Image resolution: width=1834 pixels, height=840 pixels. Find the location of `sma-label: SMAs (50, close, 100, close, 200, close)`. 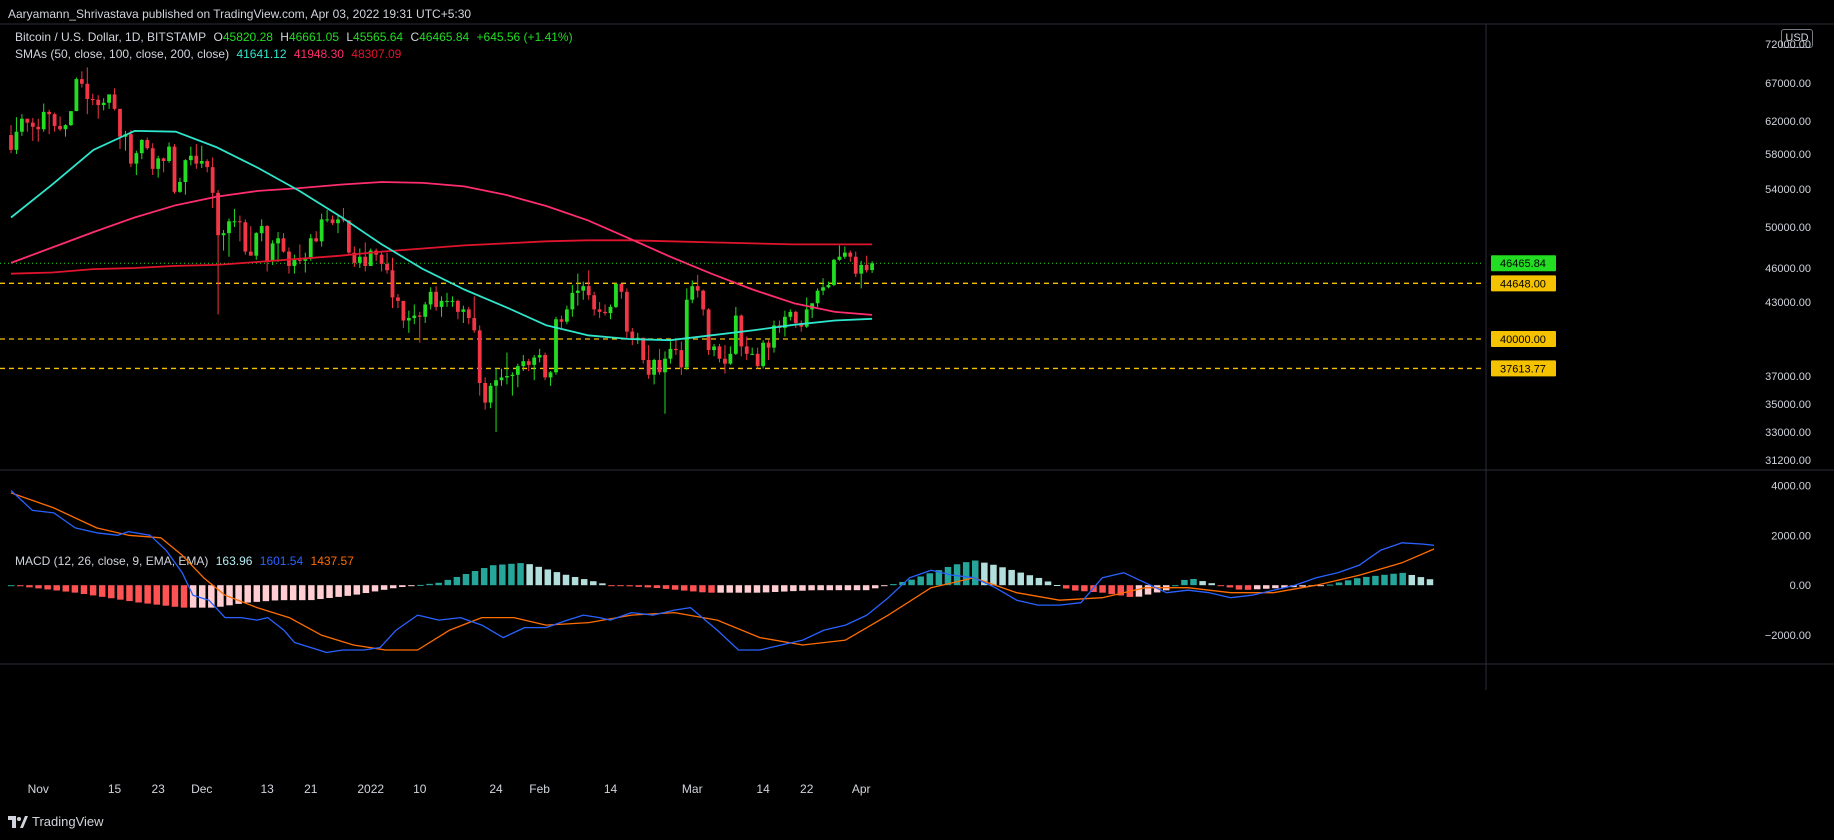

sma-label: SMAs (50, close, 100, close, 200, close) is located at coordinates (122, 54).